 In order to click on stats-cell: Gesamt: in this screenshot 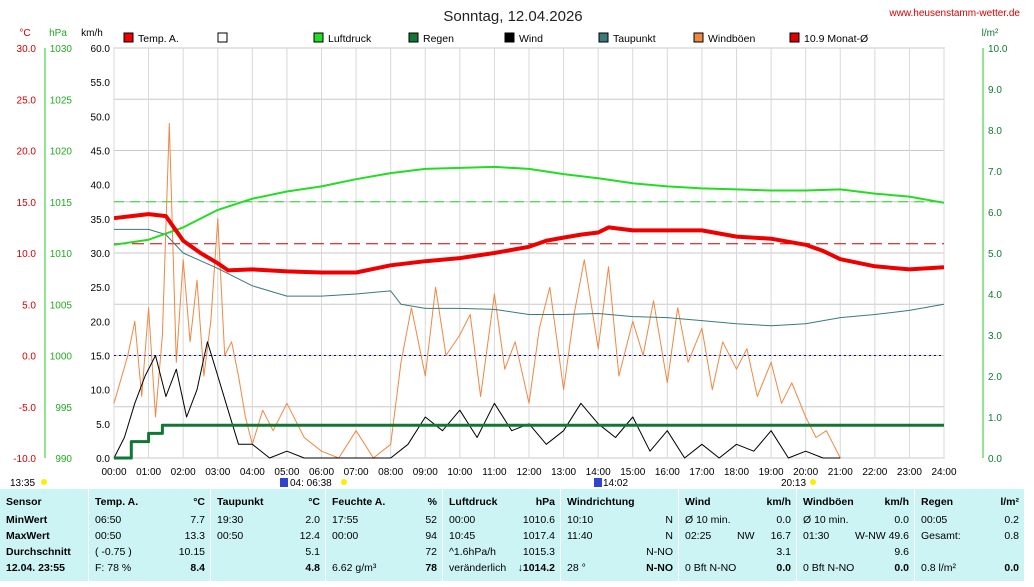, I will do `click(941, 536)`.